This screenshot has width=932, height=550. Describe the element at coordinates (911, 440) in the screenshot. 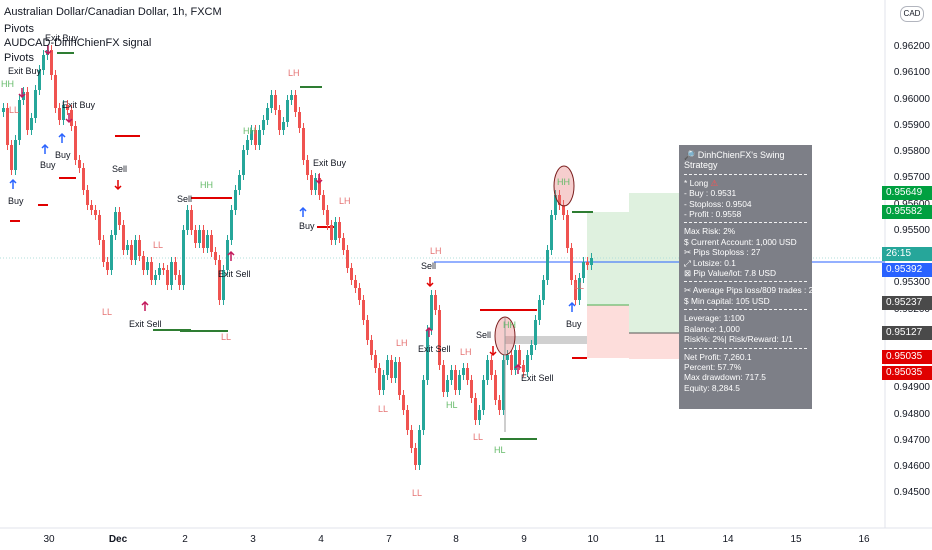

I see `price-tick-label: 0.94700` at that location.